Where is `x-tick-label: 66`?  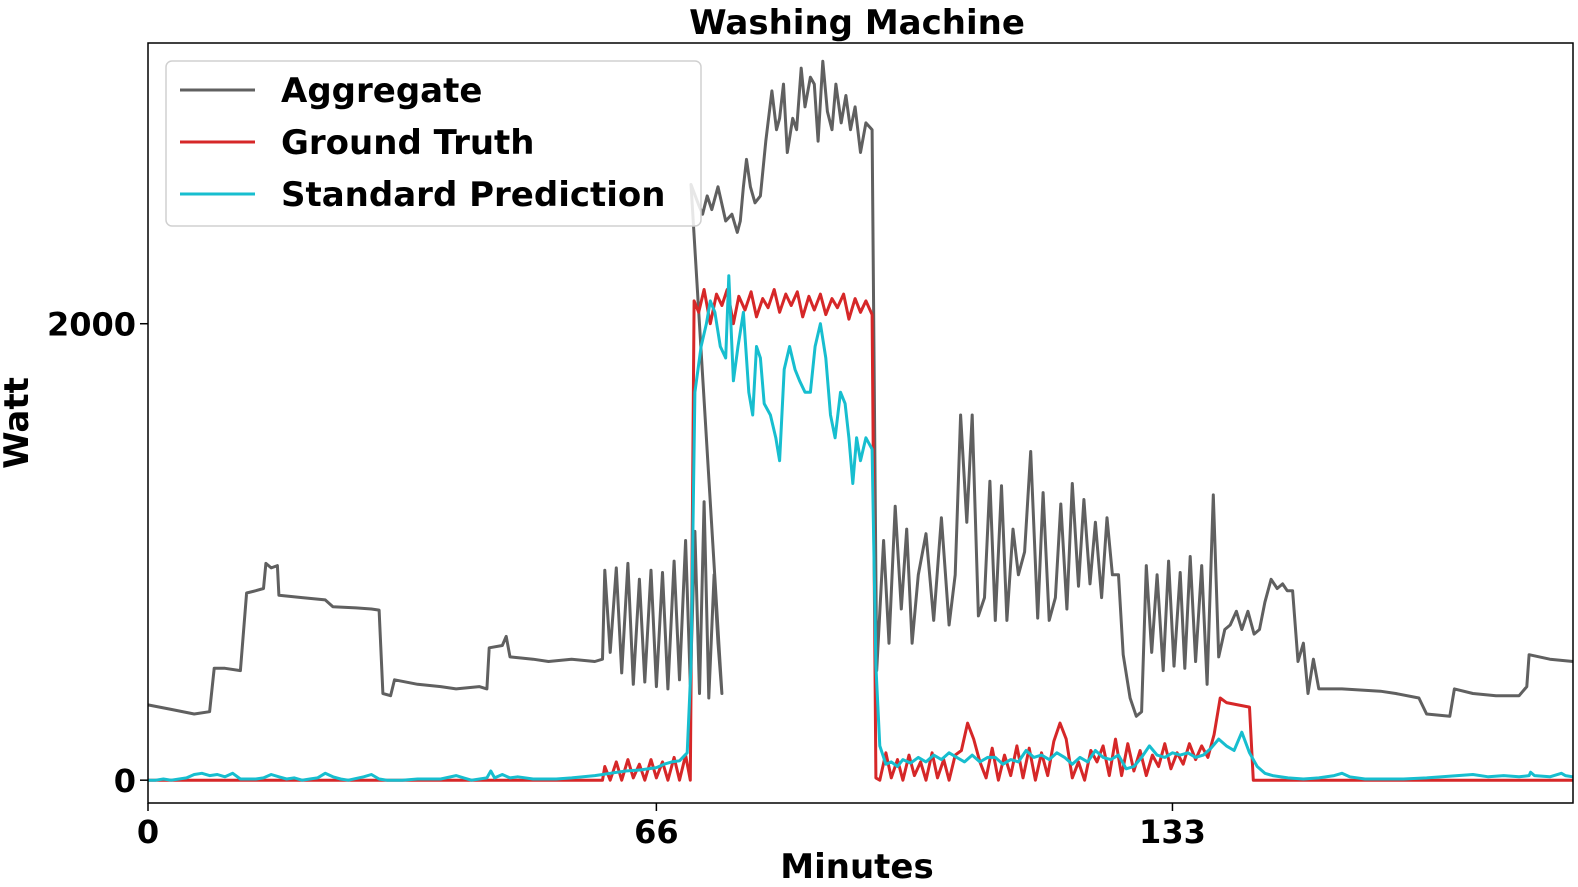
x-tick-label: 66 is located at coordinates (656, 832).